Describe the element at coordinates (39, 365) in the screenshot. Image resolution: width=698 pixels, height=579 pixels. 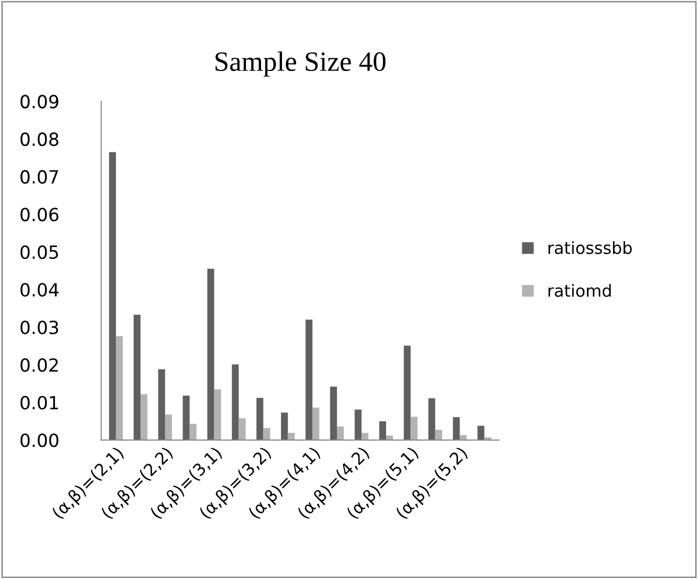
I see `y-tick-label: 0.02` at that location.